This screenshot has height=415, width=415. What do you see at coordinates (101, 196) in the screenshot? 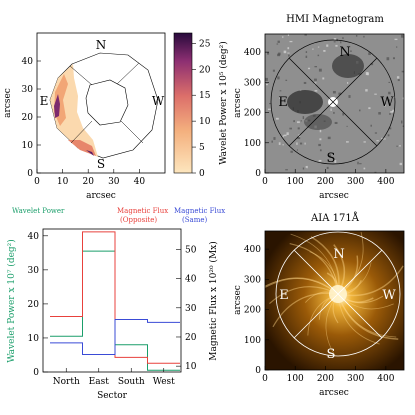
I see `wavelet-map-xlabel: arcsec` at bounding box center [101, 196].